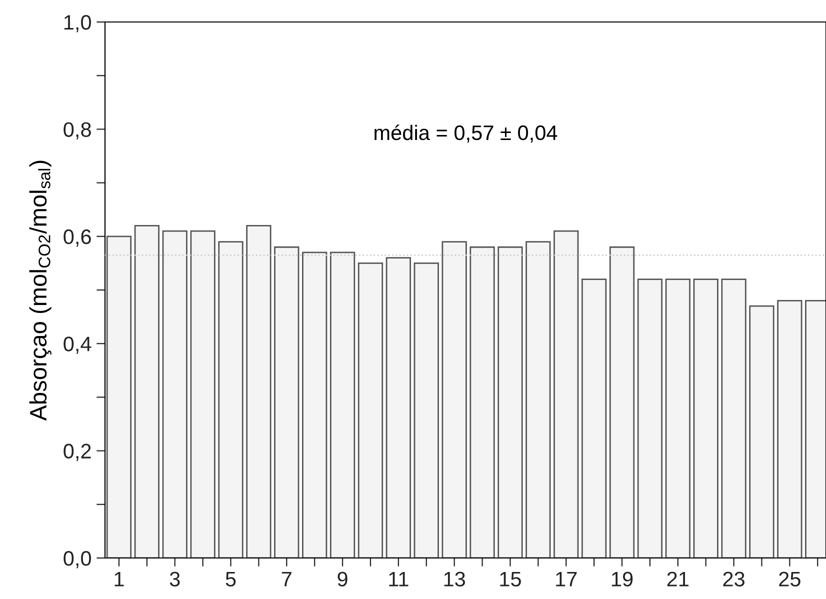 The image size is (826, 599). Describe the element at coordinates (77, 131) in the screenshot. I see `y-tick-label: 0,8` at that location.